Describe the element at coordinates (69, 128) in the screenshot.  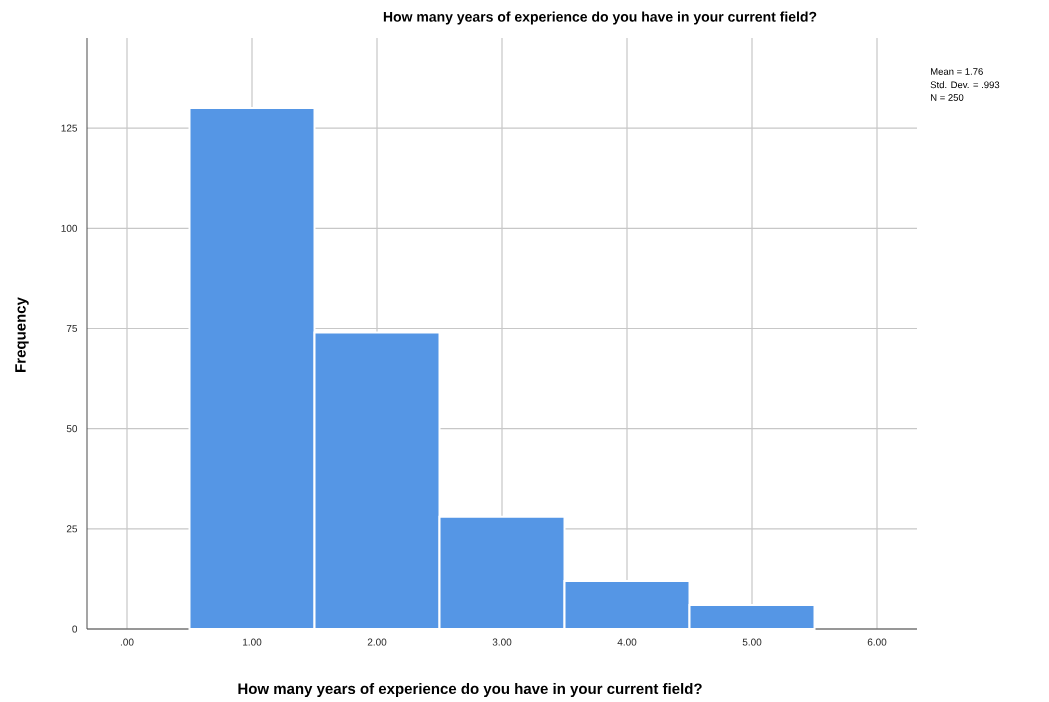
I see `y-tick-label: 125` at that location.